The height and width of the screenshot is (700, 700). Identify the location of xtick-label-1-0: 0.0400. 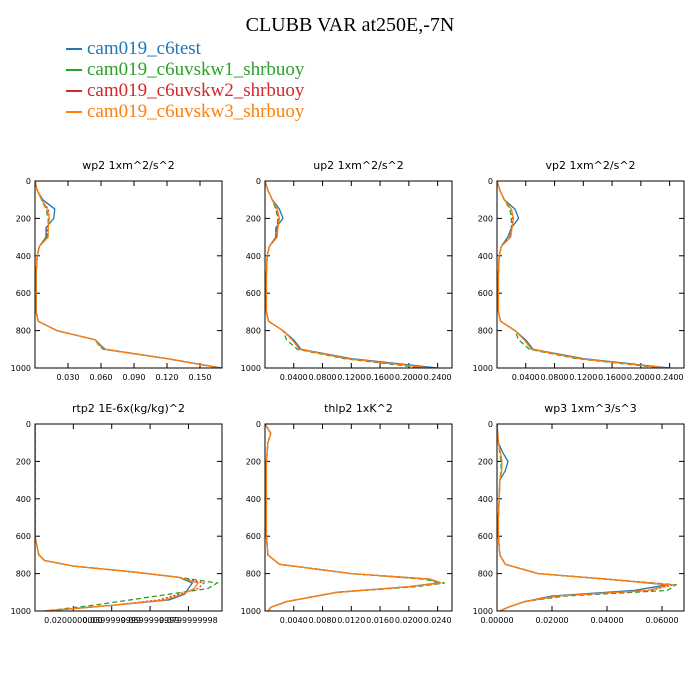
(294, 377).